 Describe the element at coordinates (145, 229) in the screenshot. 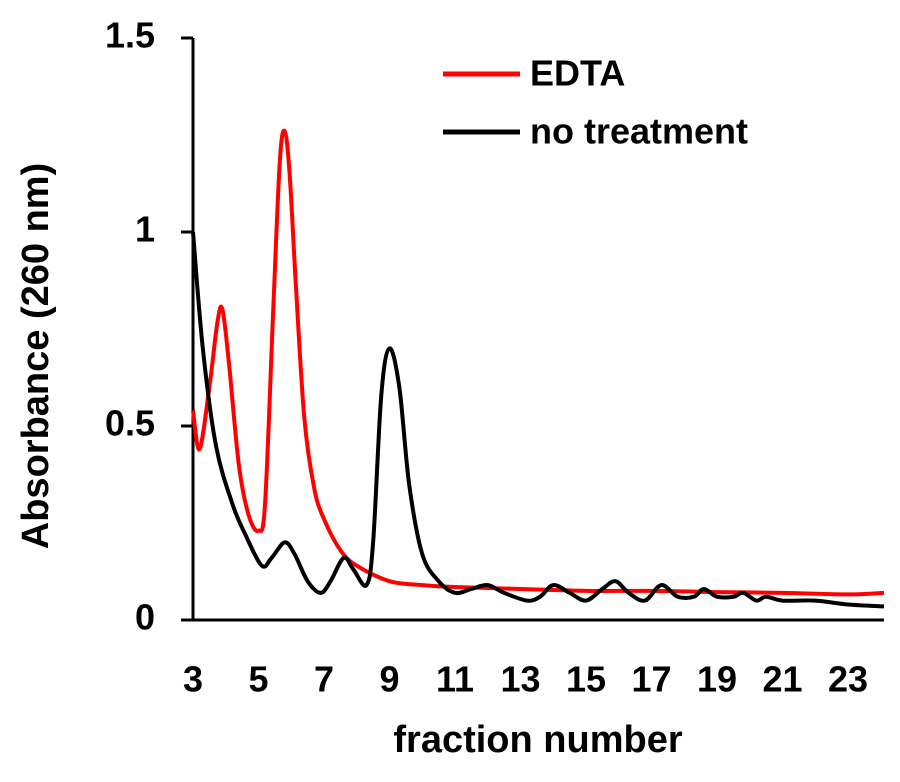

I see `y-tick-label: 1` at that location.